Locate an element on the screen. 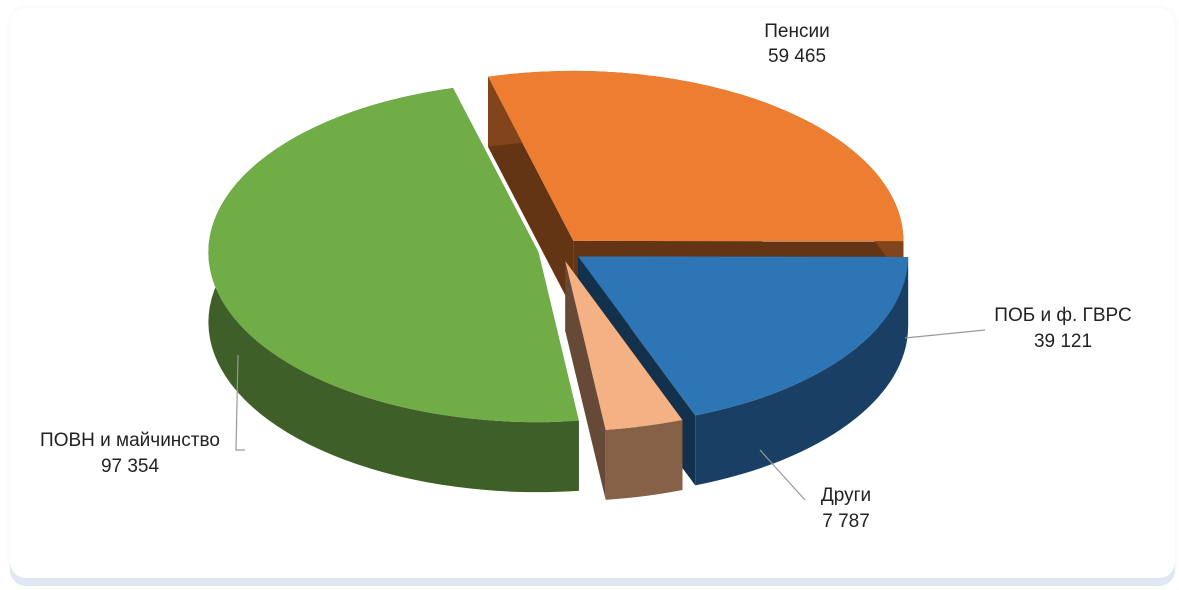 The image size is (1179, 590). slice-face is located at coordinates (585, 380).